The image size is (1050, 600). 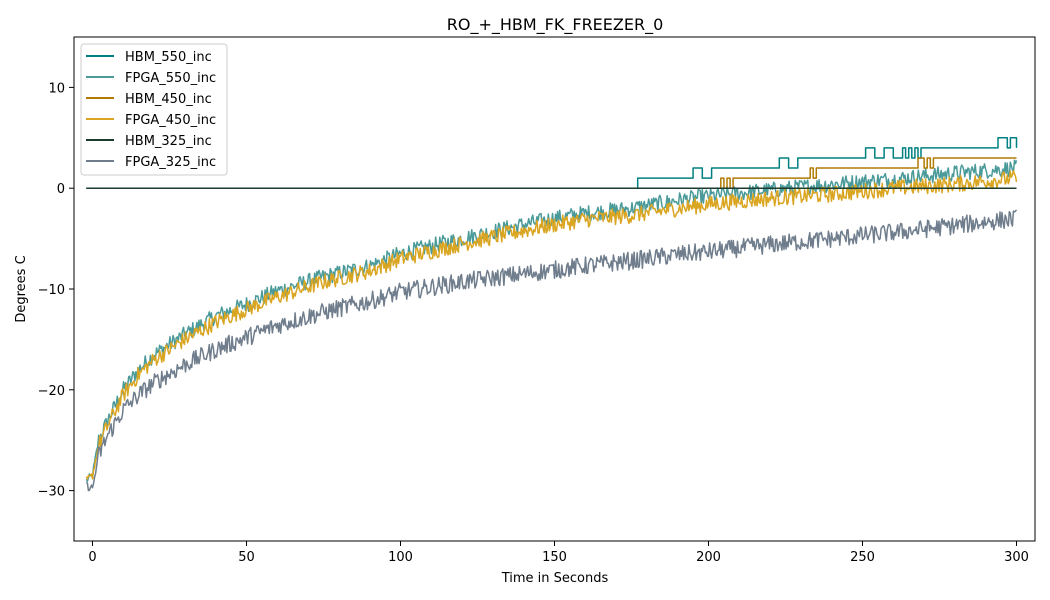 What do you see at coordinates (555, 578) in the screenshot?
I see `x-axis-label: Time in Seconds` at bounding box center [555, 578].